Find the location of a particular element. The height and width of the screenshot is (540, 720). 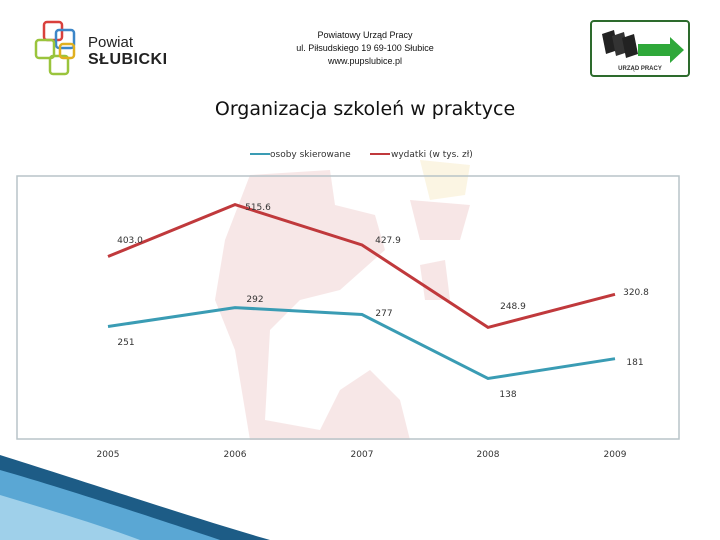

office-address: ul. Piłsudskiego 19 69-100 Słubice is located at coordinates (365, 48).